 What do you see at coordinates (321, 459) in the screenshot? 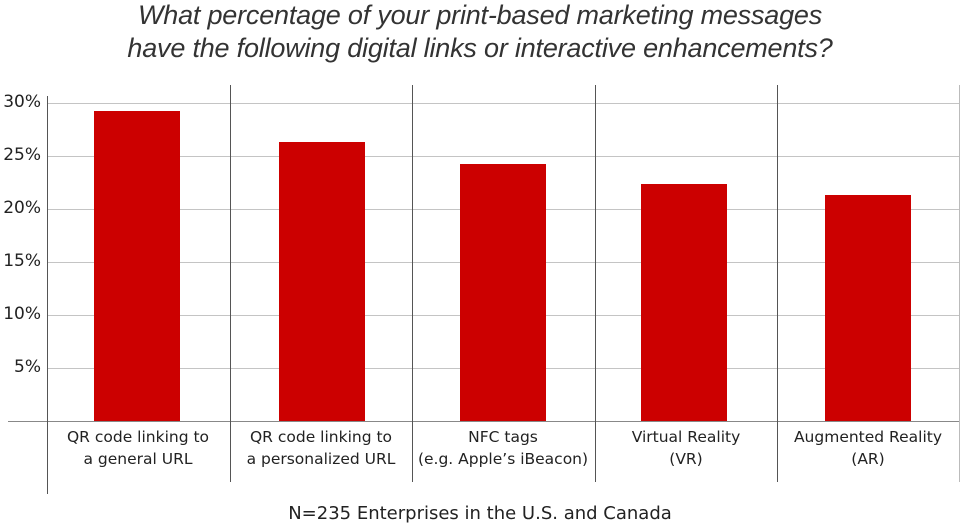
I see `x-label-line: a personalized URL` at bounding box center [321, 459].